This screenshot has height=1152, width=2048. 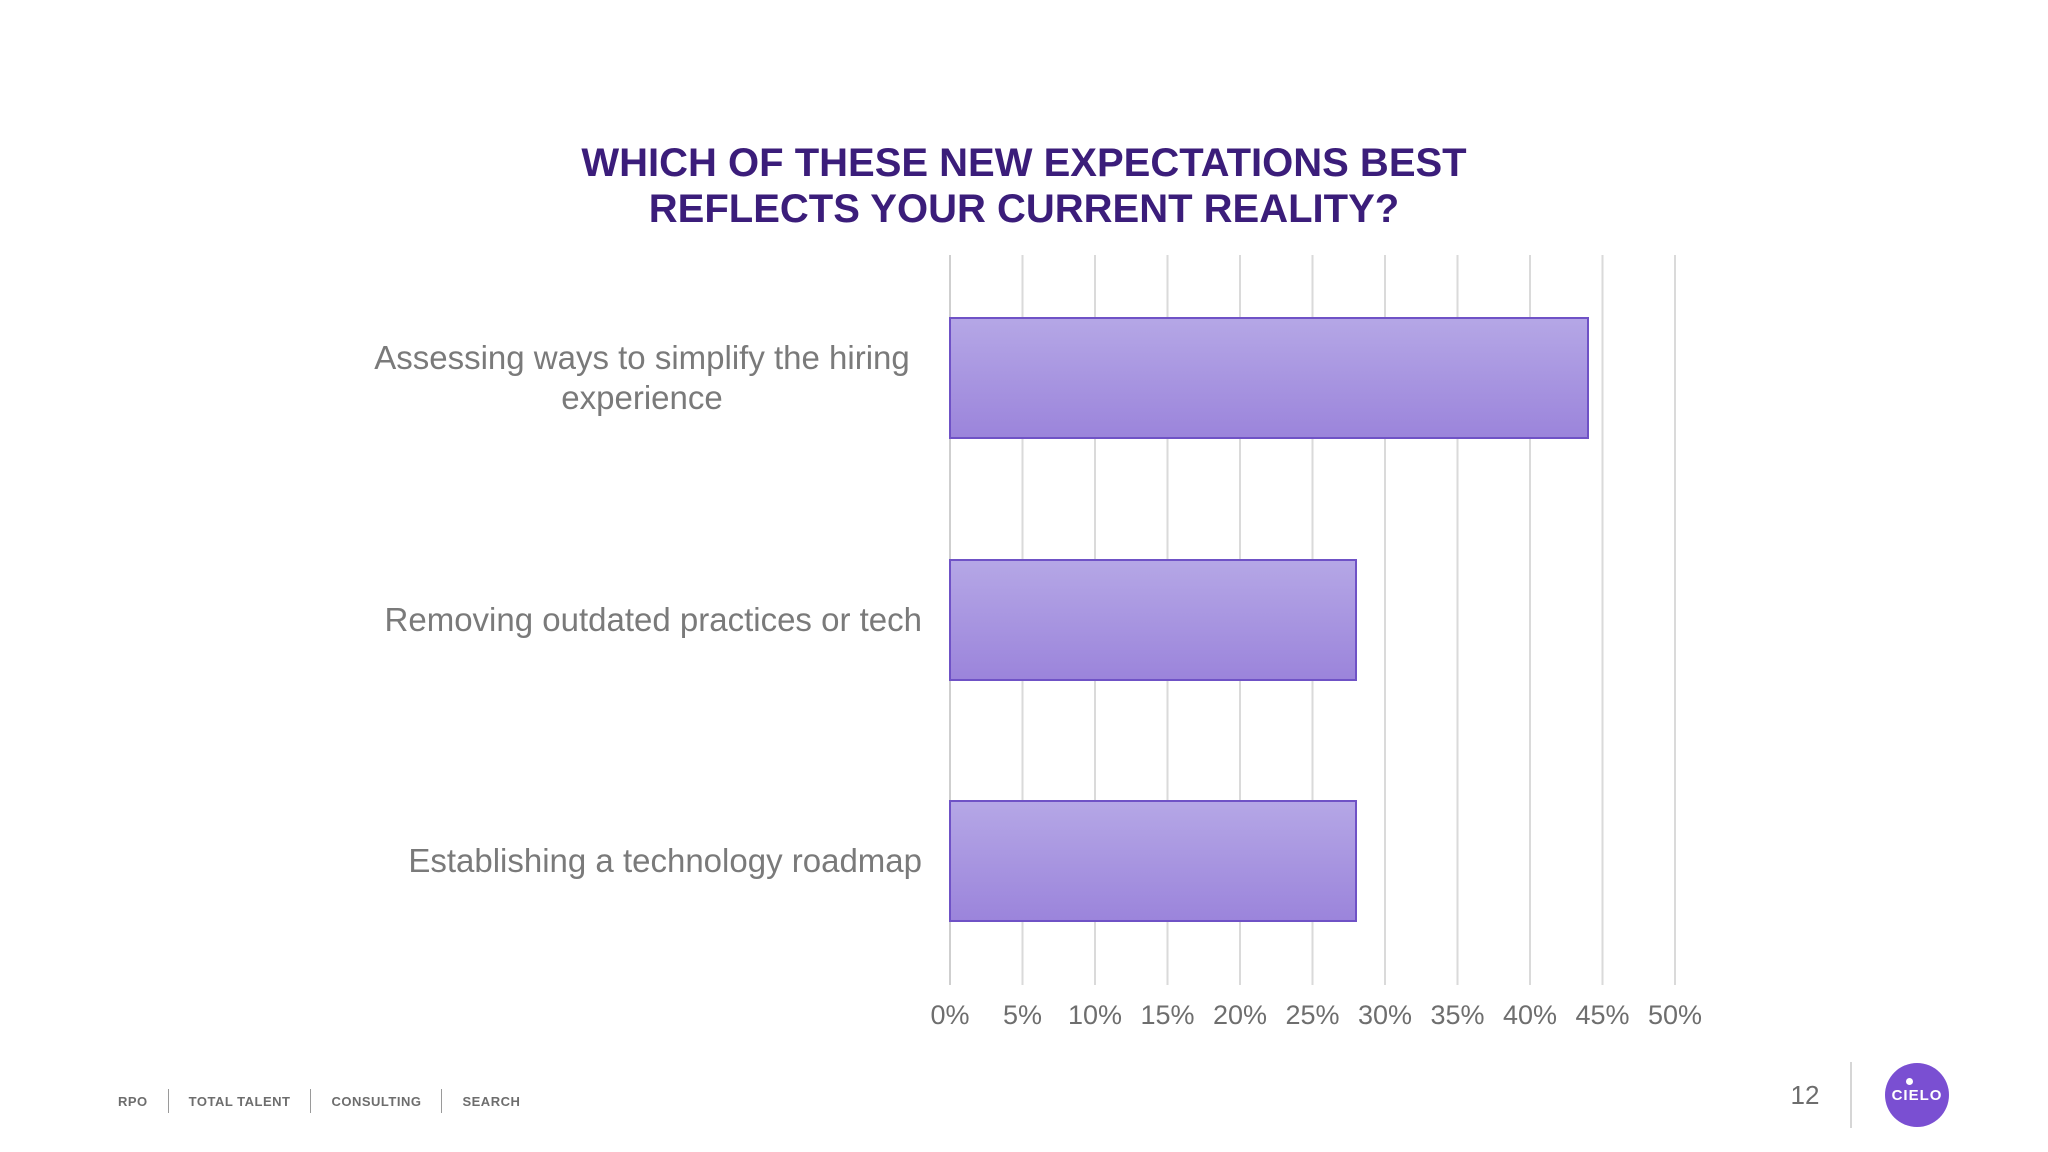 What do you see at coordinates (239, 1101) in the screenshot?
I see `footer-item-total-talent: TOTAL TALENT` at bounding box center [239, 1101].